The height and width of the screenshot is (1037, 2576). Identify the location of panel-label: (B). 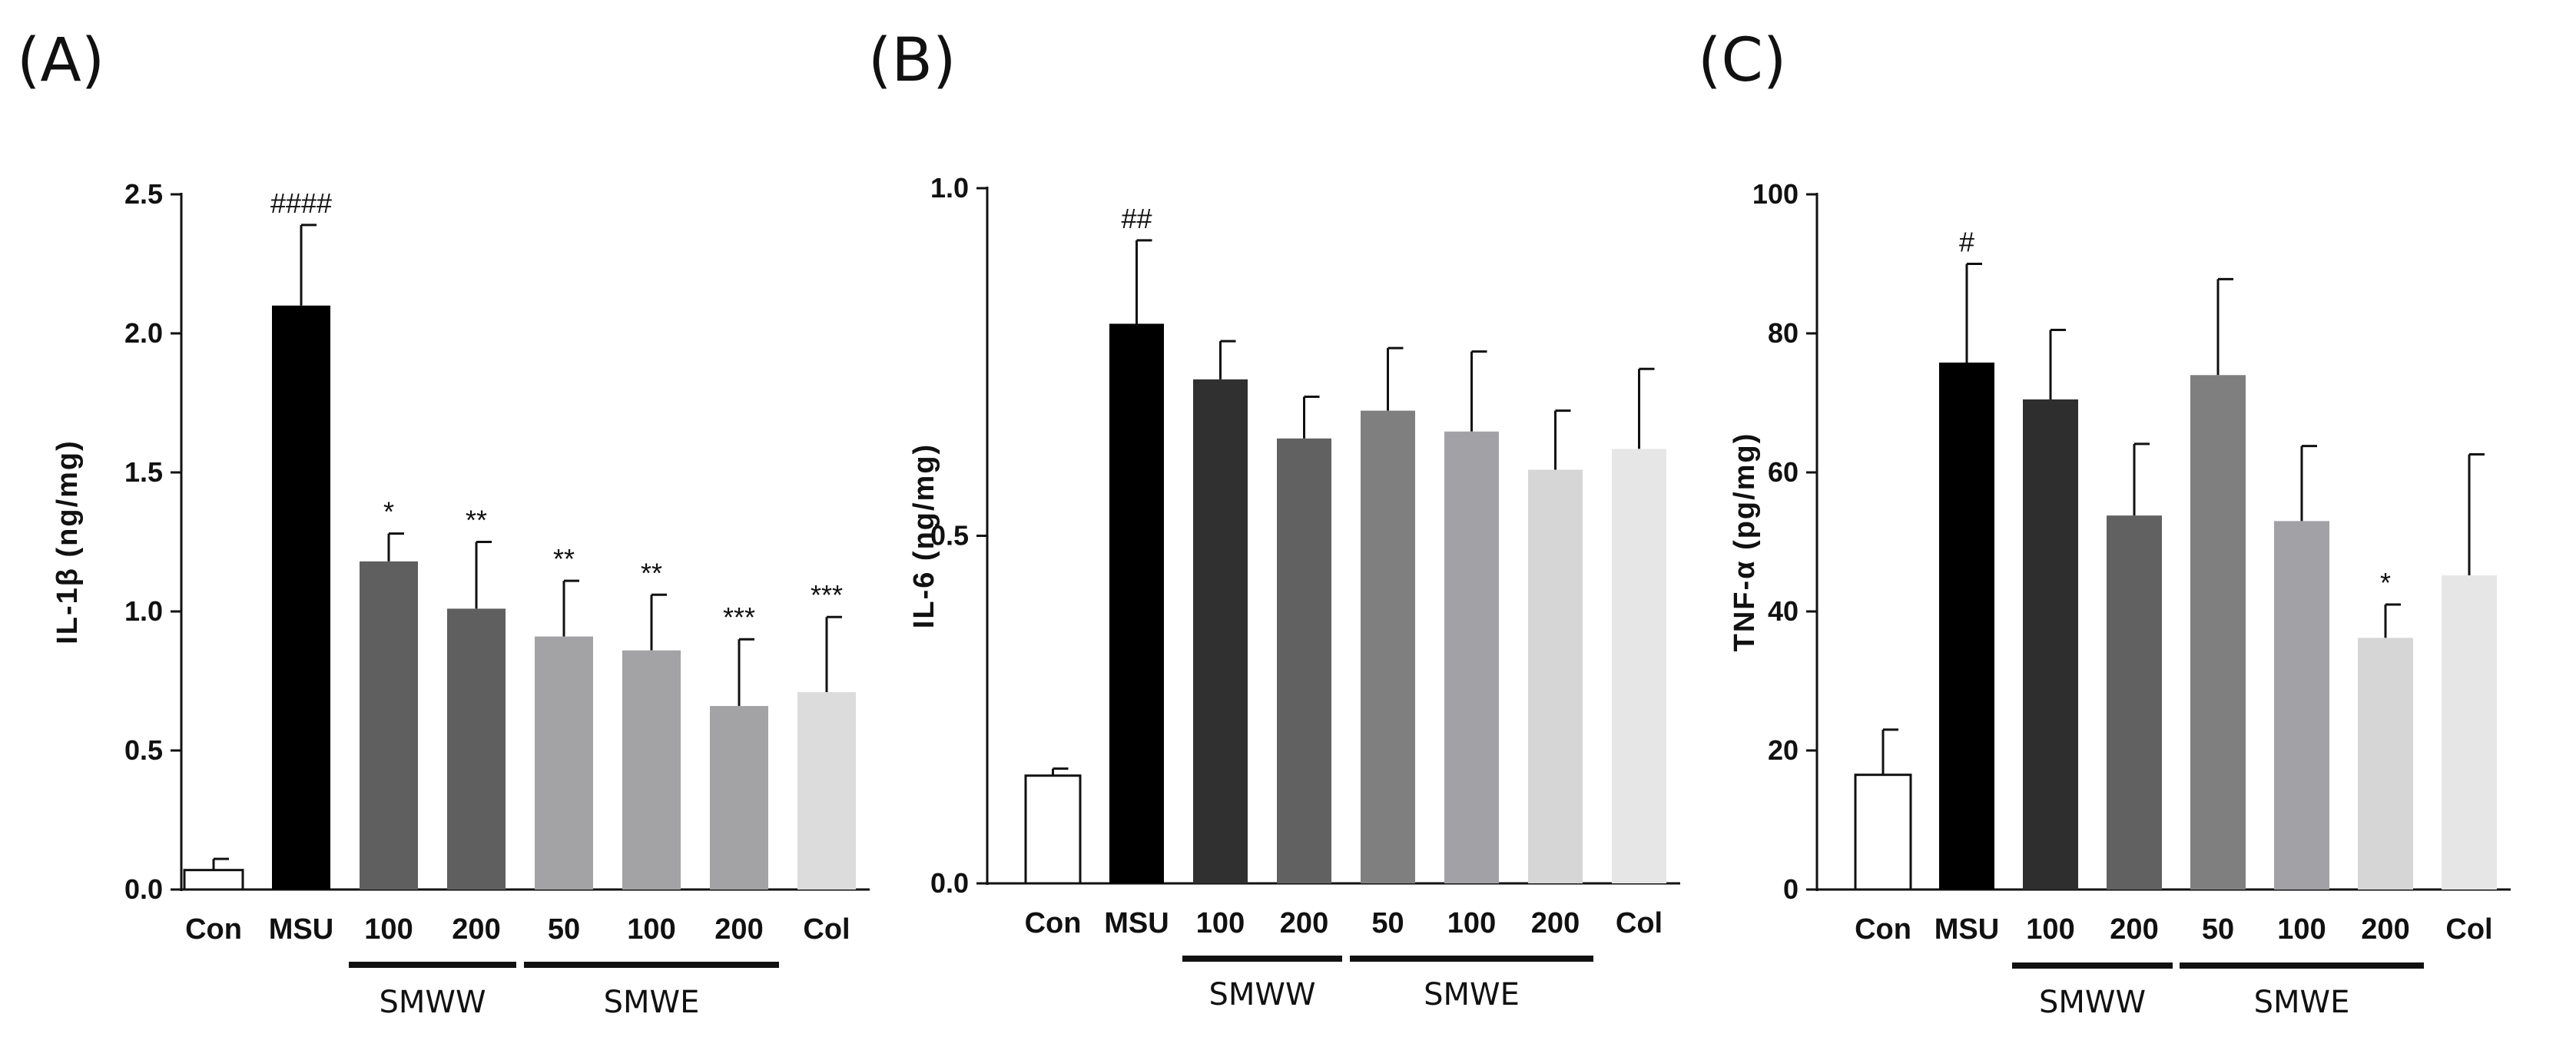
(912, 60).